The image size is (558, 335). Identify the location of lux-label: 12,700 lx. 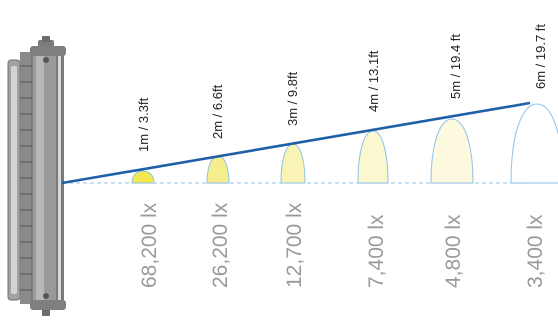
(294, 245).